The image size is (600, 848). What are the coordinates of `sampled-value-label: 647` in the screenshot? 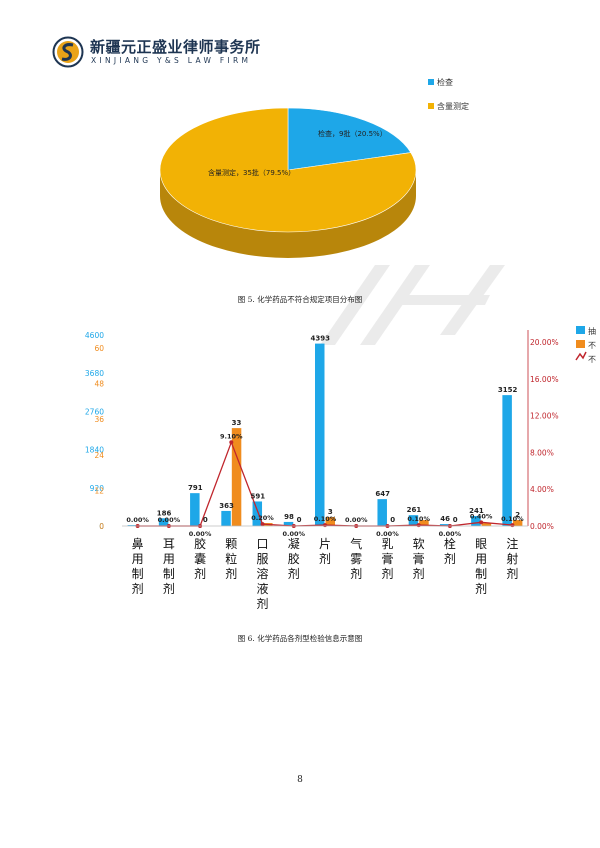 It's located at (382, 494).